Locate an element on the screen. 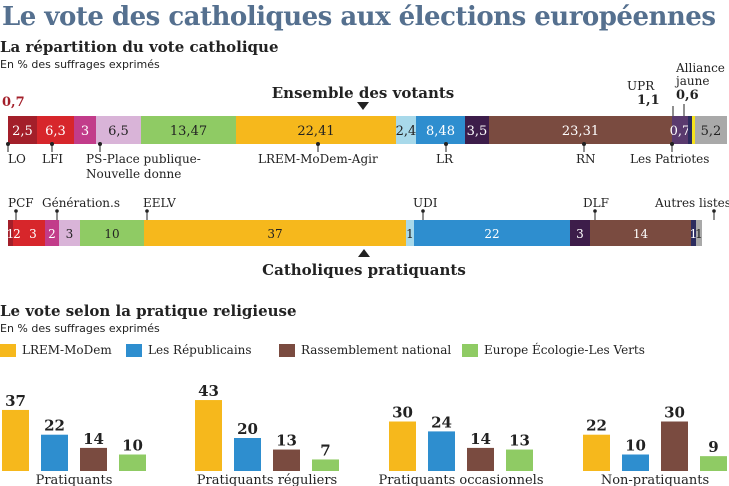 The image size is (729, 486). column-value: 9 is located at coordinates (713, 447).